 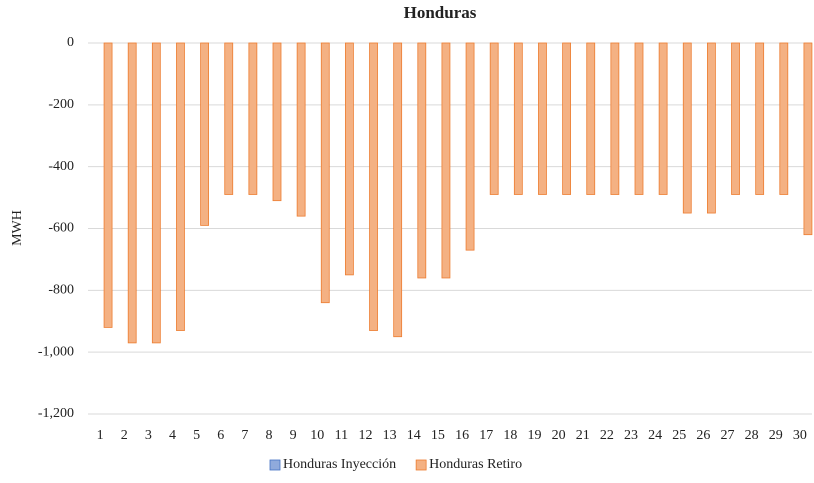 What do you see at coordinates (56, 413) in the screenshot?
I see `y-tick-label: -1,200` at bounding box center [56, 413].